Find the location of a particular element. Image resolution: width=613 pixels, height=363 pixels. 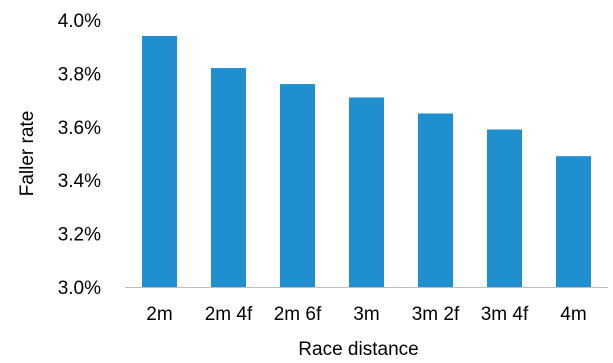

x-axis-tick-labels: 2m 2m 4f 2m 6f 3m 3m 2f 3m 4f 4m is located at coordinates (366, 314).